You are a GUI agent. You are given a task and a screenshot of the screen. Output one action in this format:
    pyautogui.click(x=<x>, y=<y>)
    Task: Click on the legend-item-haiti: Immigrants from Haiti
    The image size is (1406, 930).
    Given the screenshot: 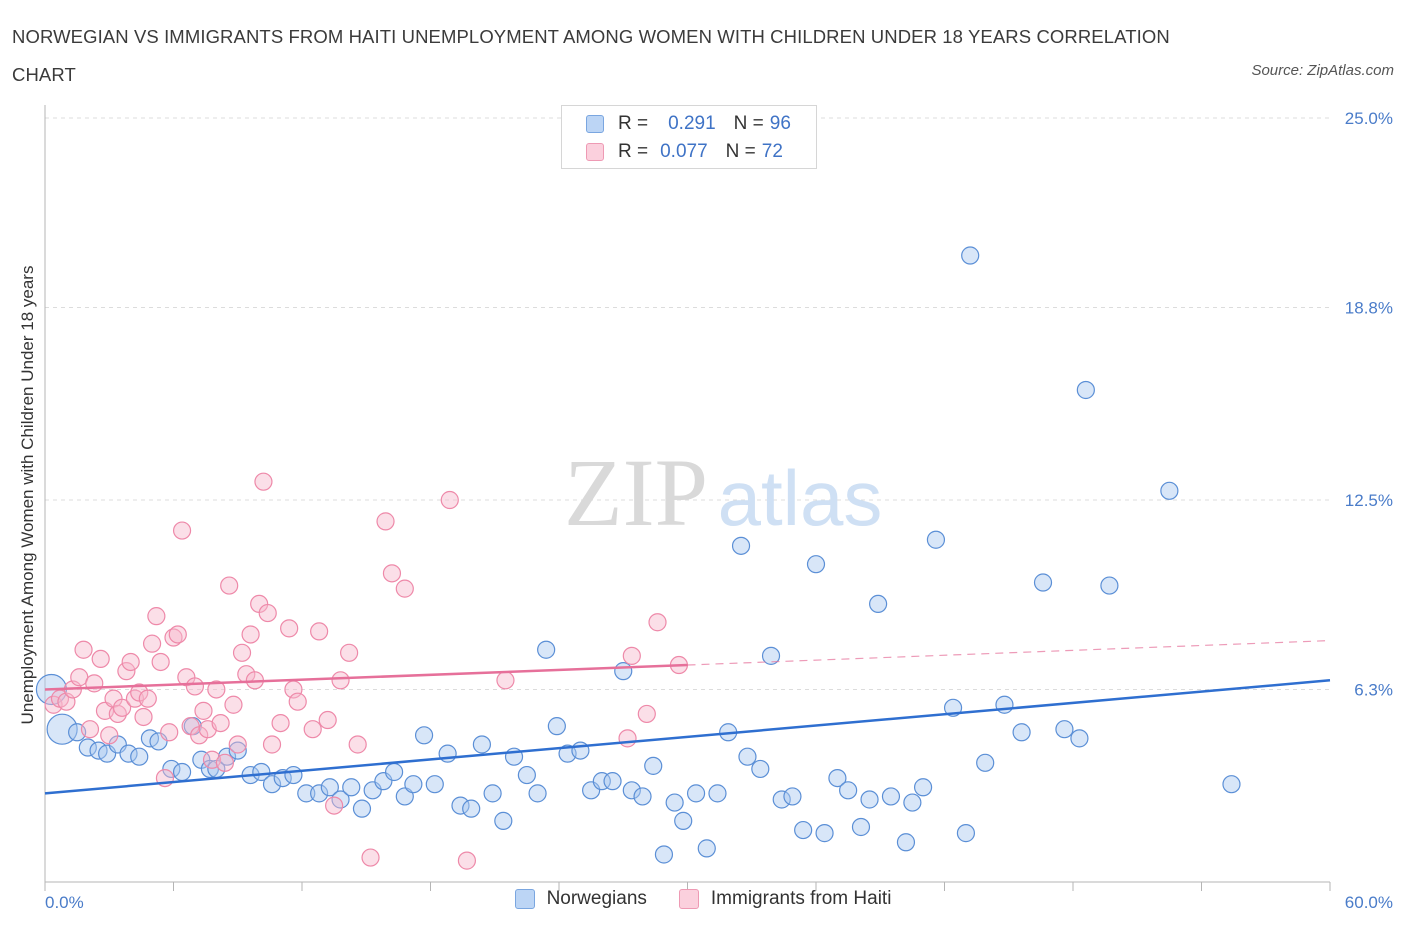 What is the action you would take?
    pyautogui.click(x=784, y=899)
    